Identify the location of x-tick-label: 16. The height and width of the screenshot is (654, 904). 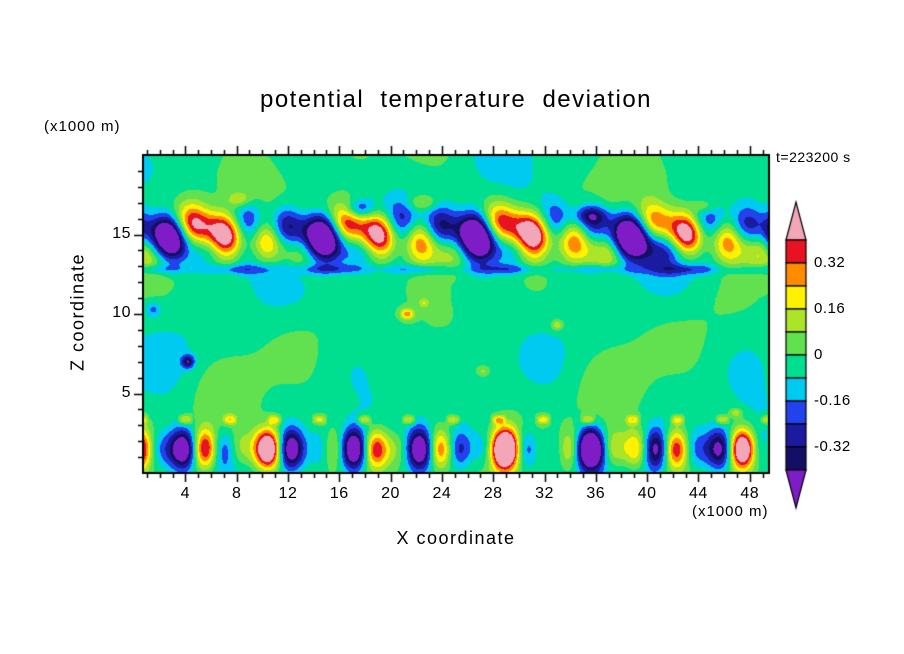
(339, 493).